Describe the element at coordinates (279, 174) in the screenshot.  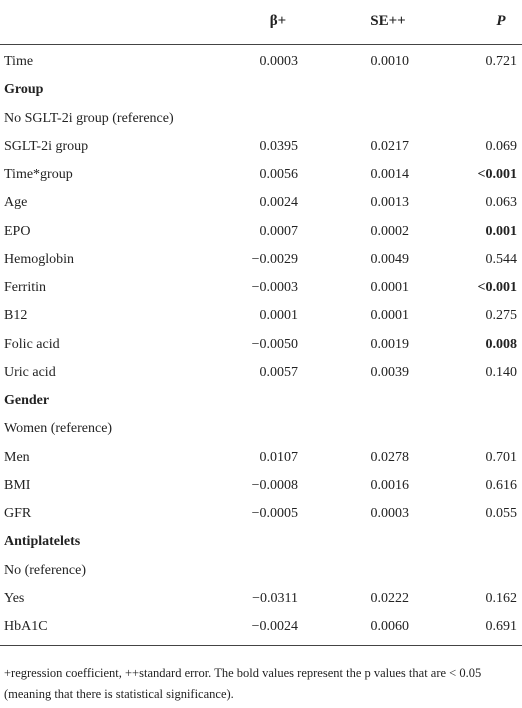
I see `value-cell: 0.0056` at that location.